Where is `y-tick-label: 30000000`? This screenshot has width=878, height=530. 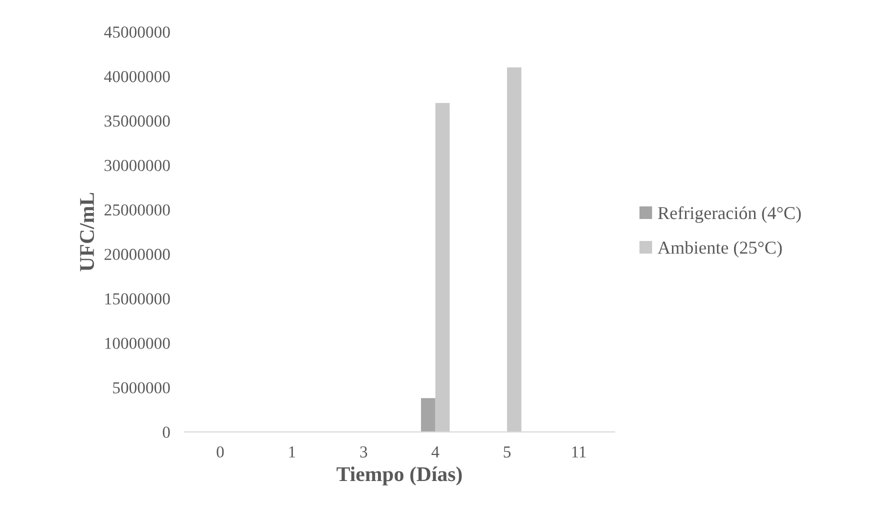 y-tick-label: 30000000 is located at coordinates (137, 166).